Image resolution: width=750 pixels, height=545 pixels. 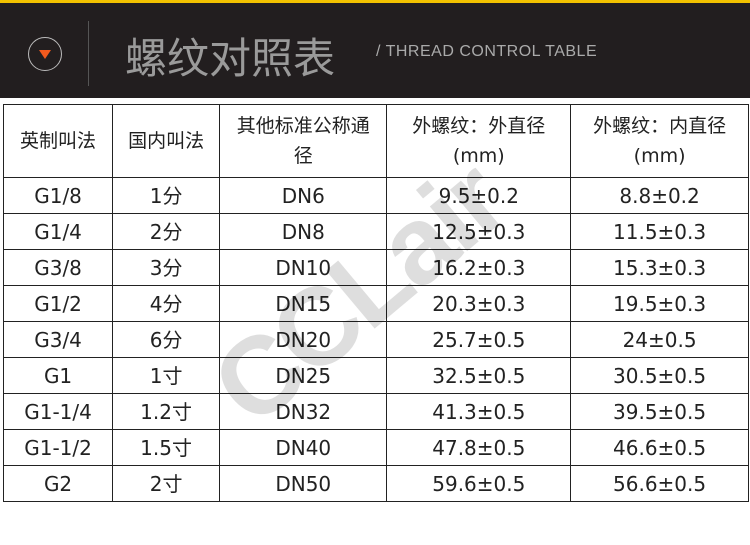 I want to click on table-cell: G2, so click(x=58, y=483).